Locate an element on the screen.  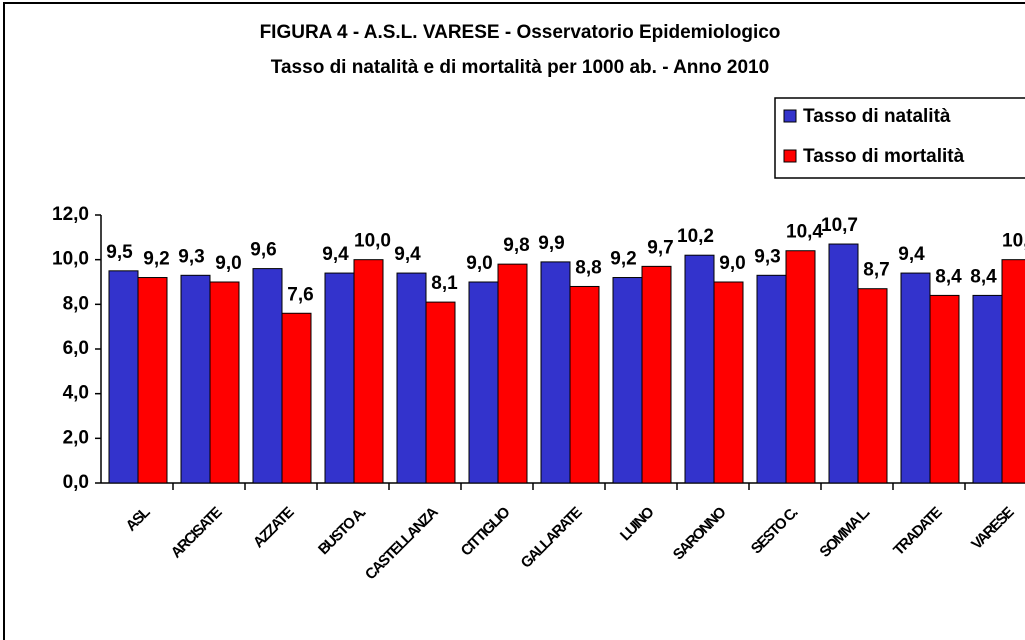
value-label: 9,8 is located at coordinates (516, 245).